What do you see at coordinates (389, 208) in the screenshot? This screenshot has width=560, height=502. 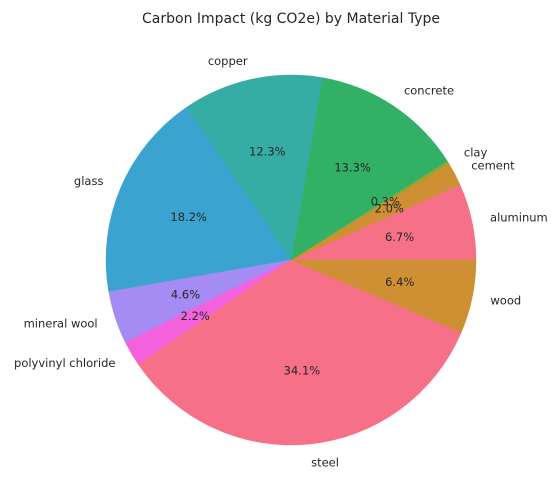 I see `slice-percent-cement: 2.0%` at bounding box center [389, 208].